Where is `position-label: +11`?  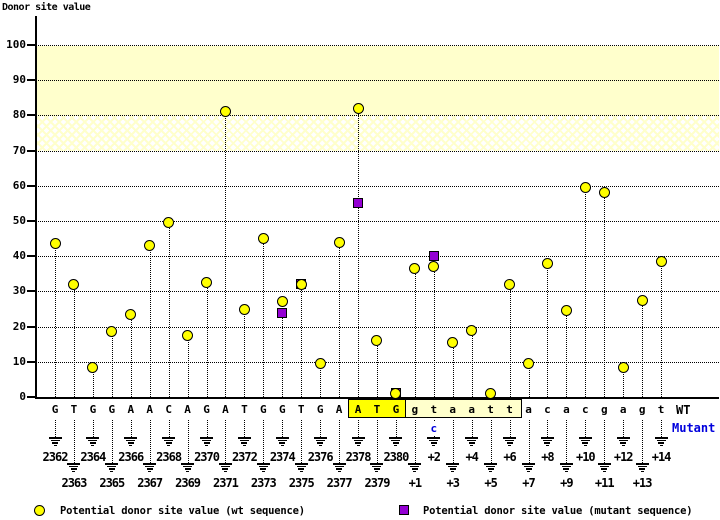 position-label: +11 is located at coordinates (604, 483).